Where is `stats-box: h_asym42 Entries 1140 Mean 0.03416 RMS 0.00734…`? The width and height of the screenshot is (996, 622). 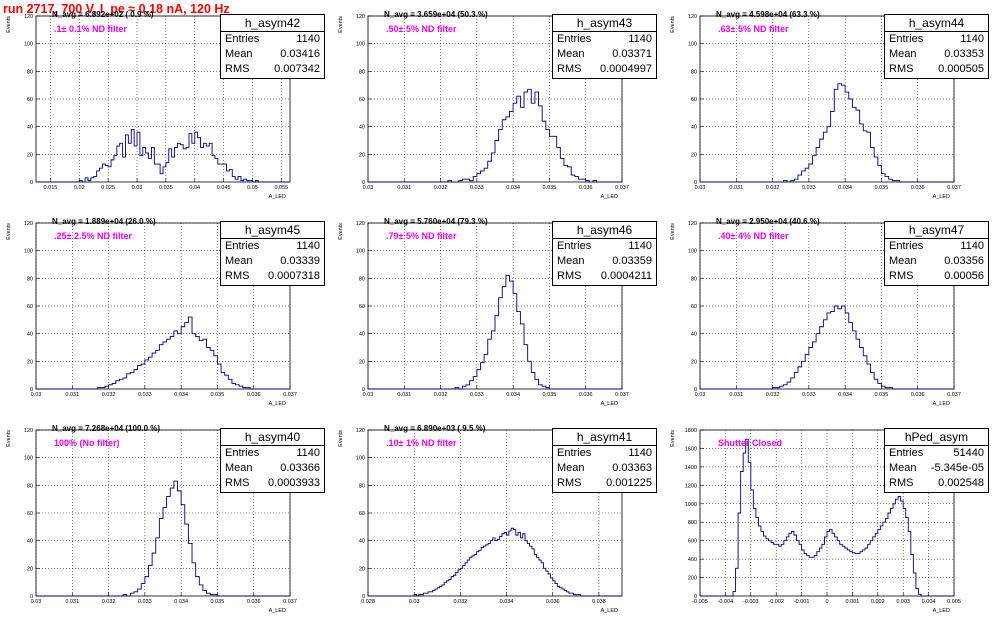 stats-box: h_asym42 Entries 1140 Mean 0.03416 RMS 0.00734… is located at coordinates (272, 46).